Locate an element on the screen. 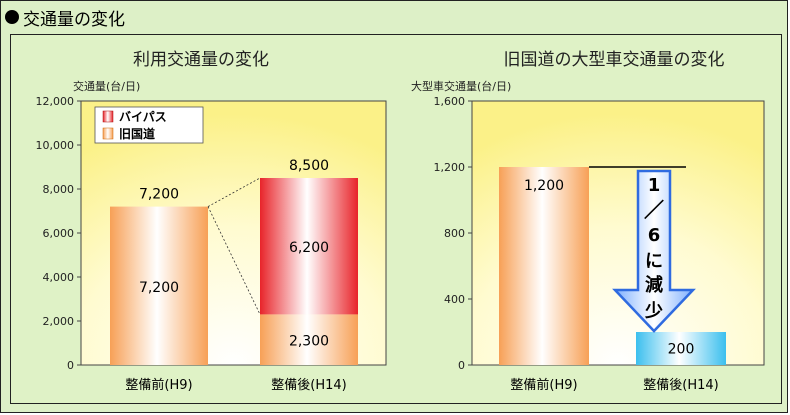 Image resolution: width=790 pixels, height=415 pixels. right-chart-title: 旧国道の大型車交通量の変化 is located at coordinates (614, 60).